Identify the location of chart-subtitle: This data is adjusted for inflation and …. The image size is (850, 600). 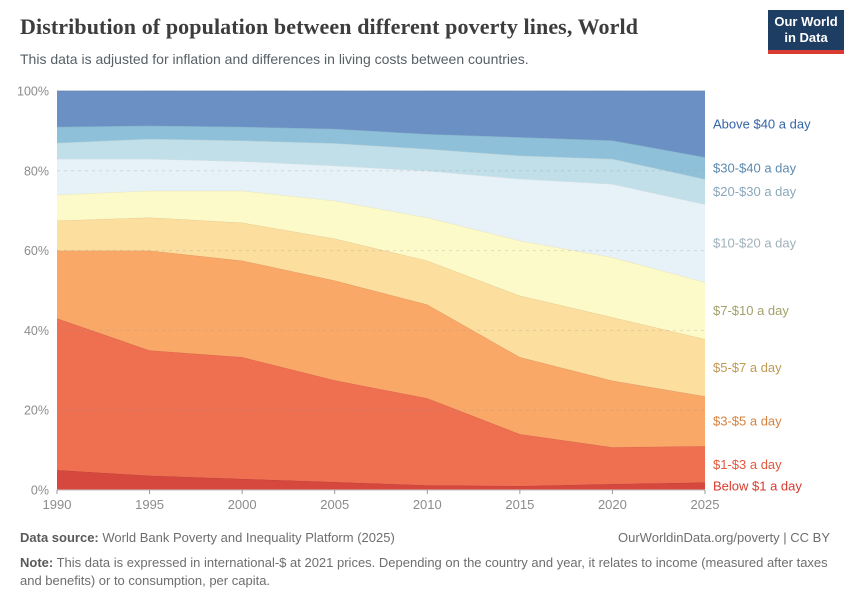
(274, 59).